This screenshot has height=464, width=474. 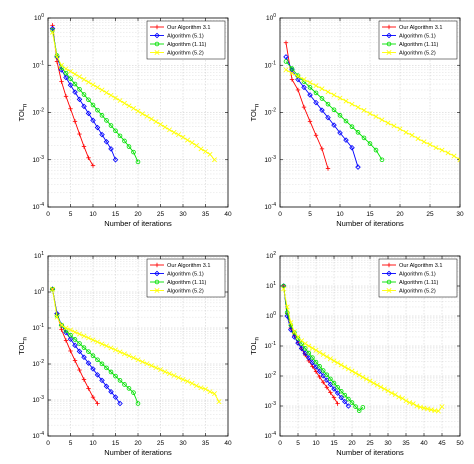 I want to click on y-tick-label: 10⁻², so click(x=38, y=363).